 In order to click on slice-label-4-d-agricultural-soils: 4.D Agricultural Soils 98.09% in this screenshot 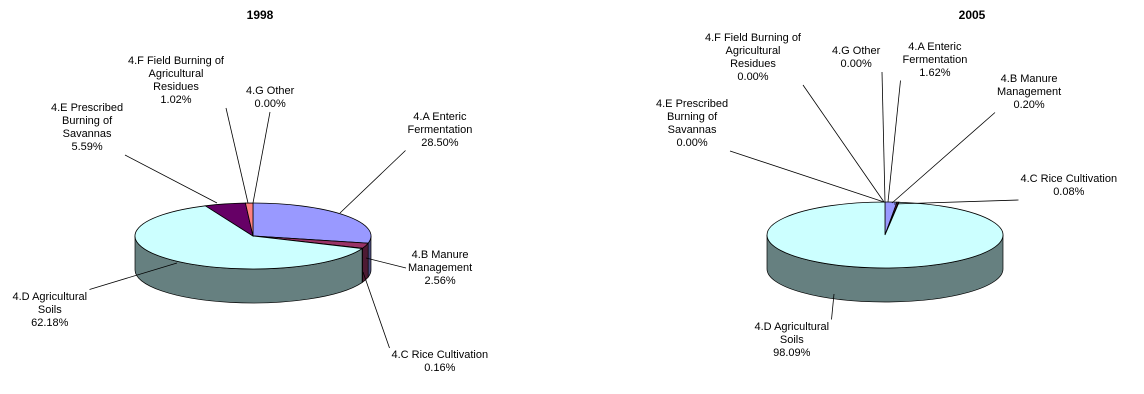, I will do `click(792, 340)`.